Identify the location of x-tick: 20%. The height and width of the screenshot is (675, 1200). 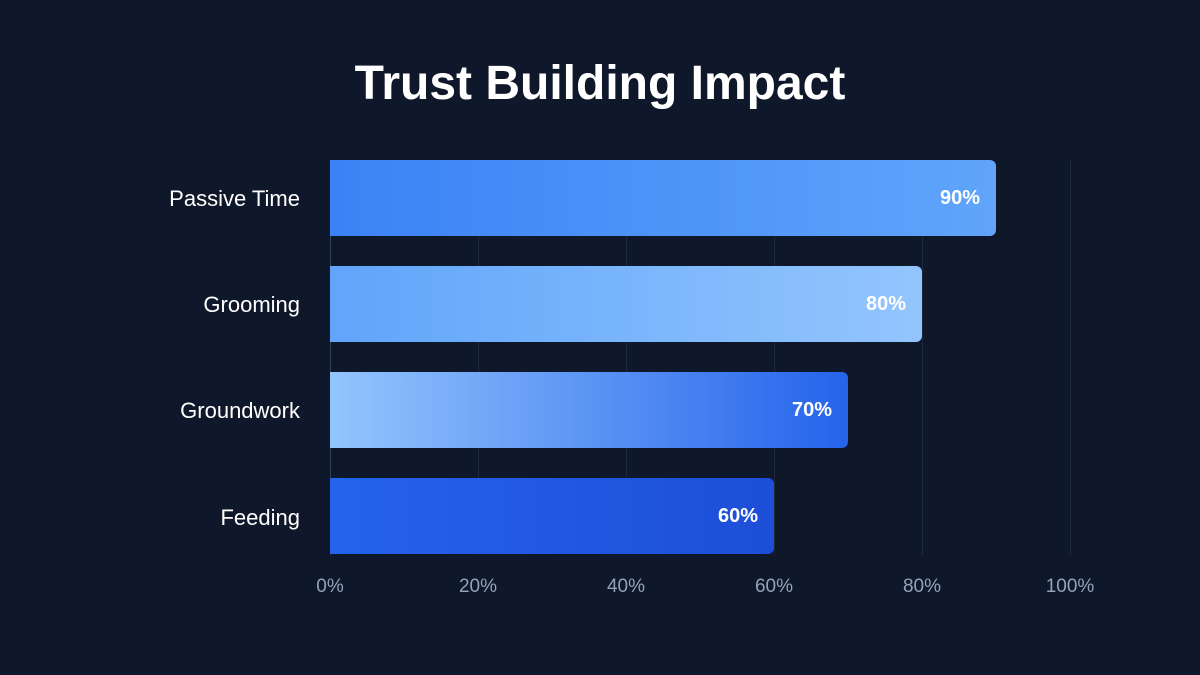
(478, 586).